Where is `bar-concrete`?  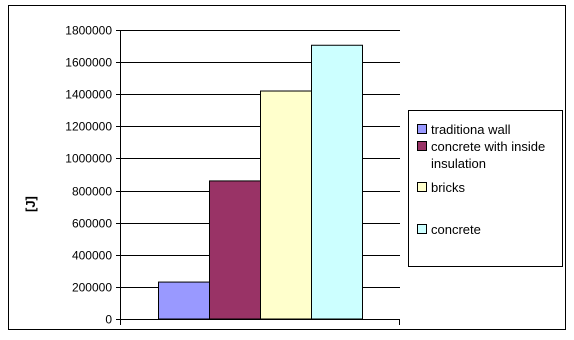 bar-concrete is located at coordinates (337, 182).